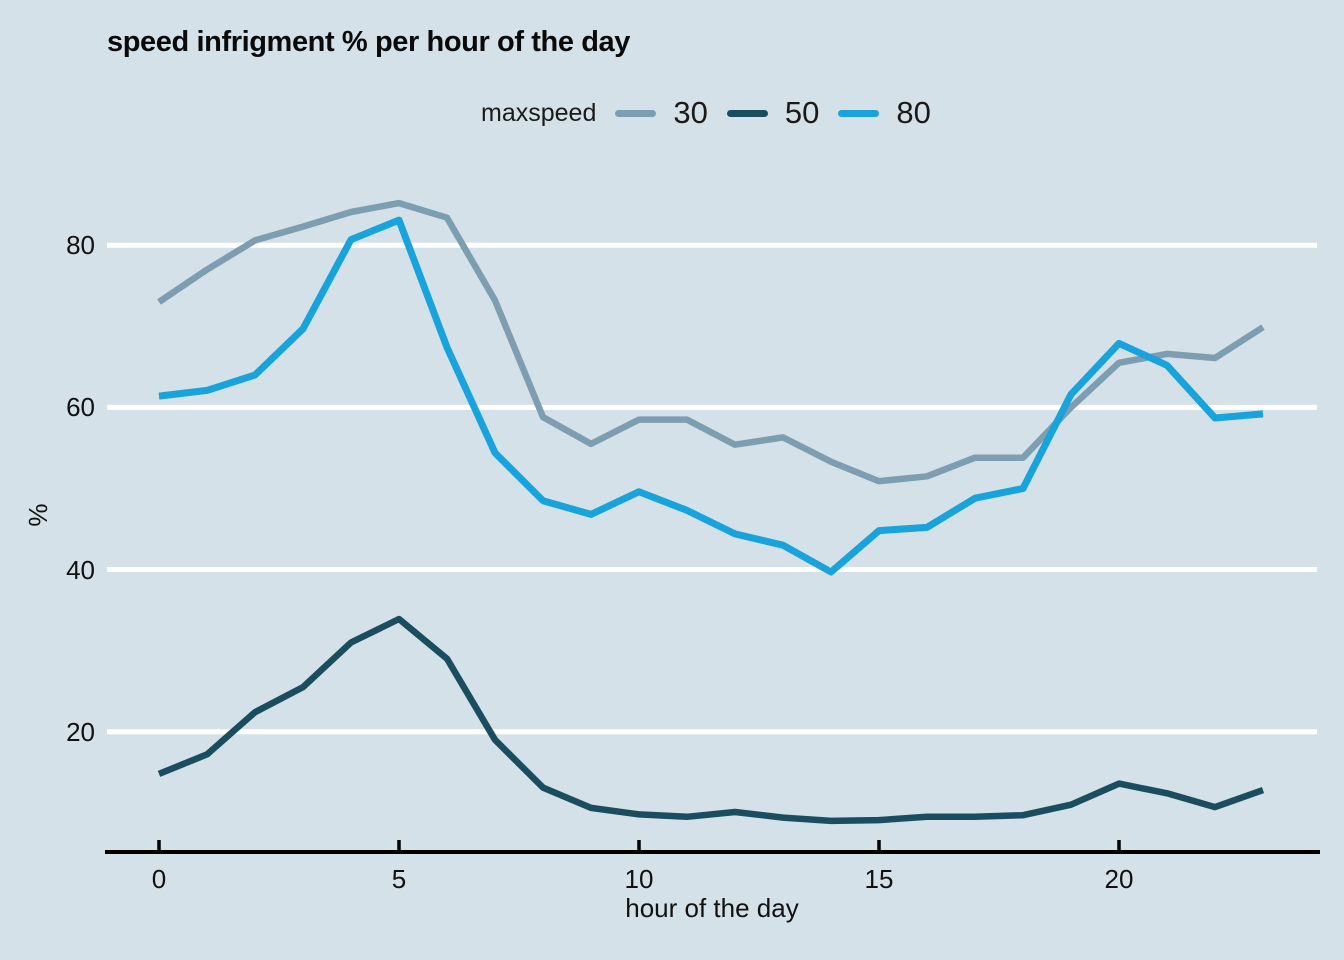  What do you see at coordinates (399, 879) in the screenshot?
I see `x-tick-label-5: 5` at bounding box center [399, 879].